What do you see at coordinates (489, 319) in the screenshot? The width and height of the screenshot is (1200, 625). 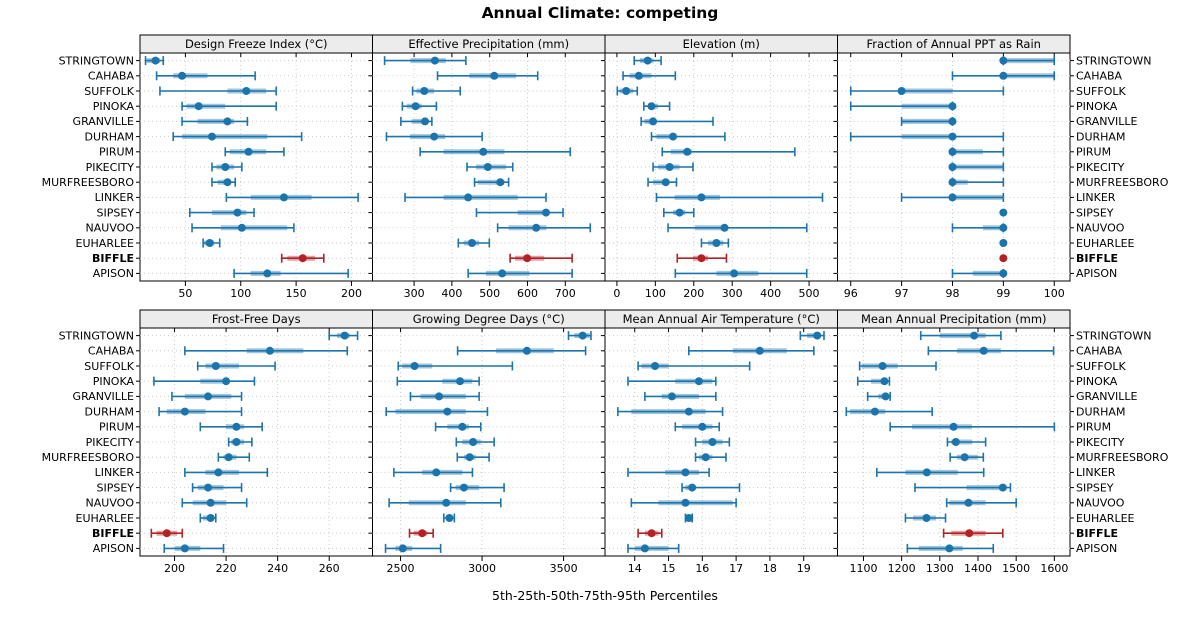 I see `strip-title: Growing Degree Days (°C)` at bounding box center [489, 319].